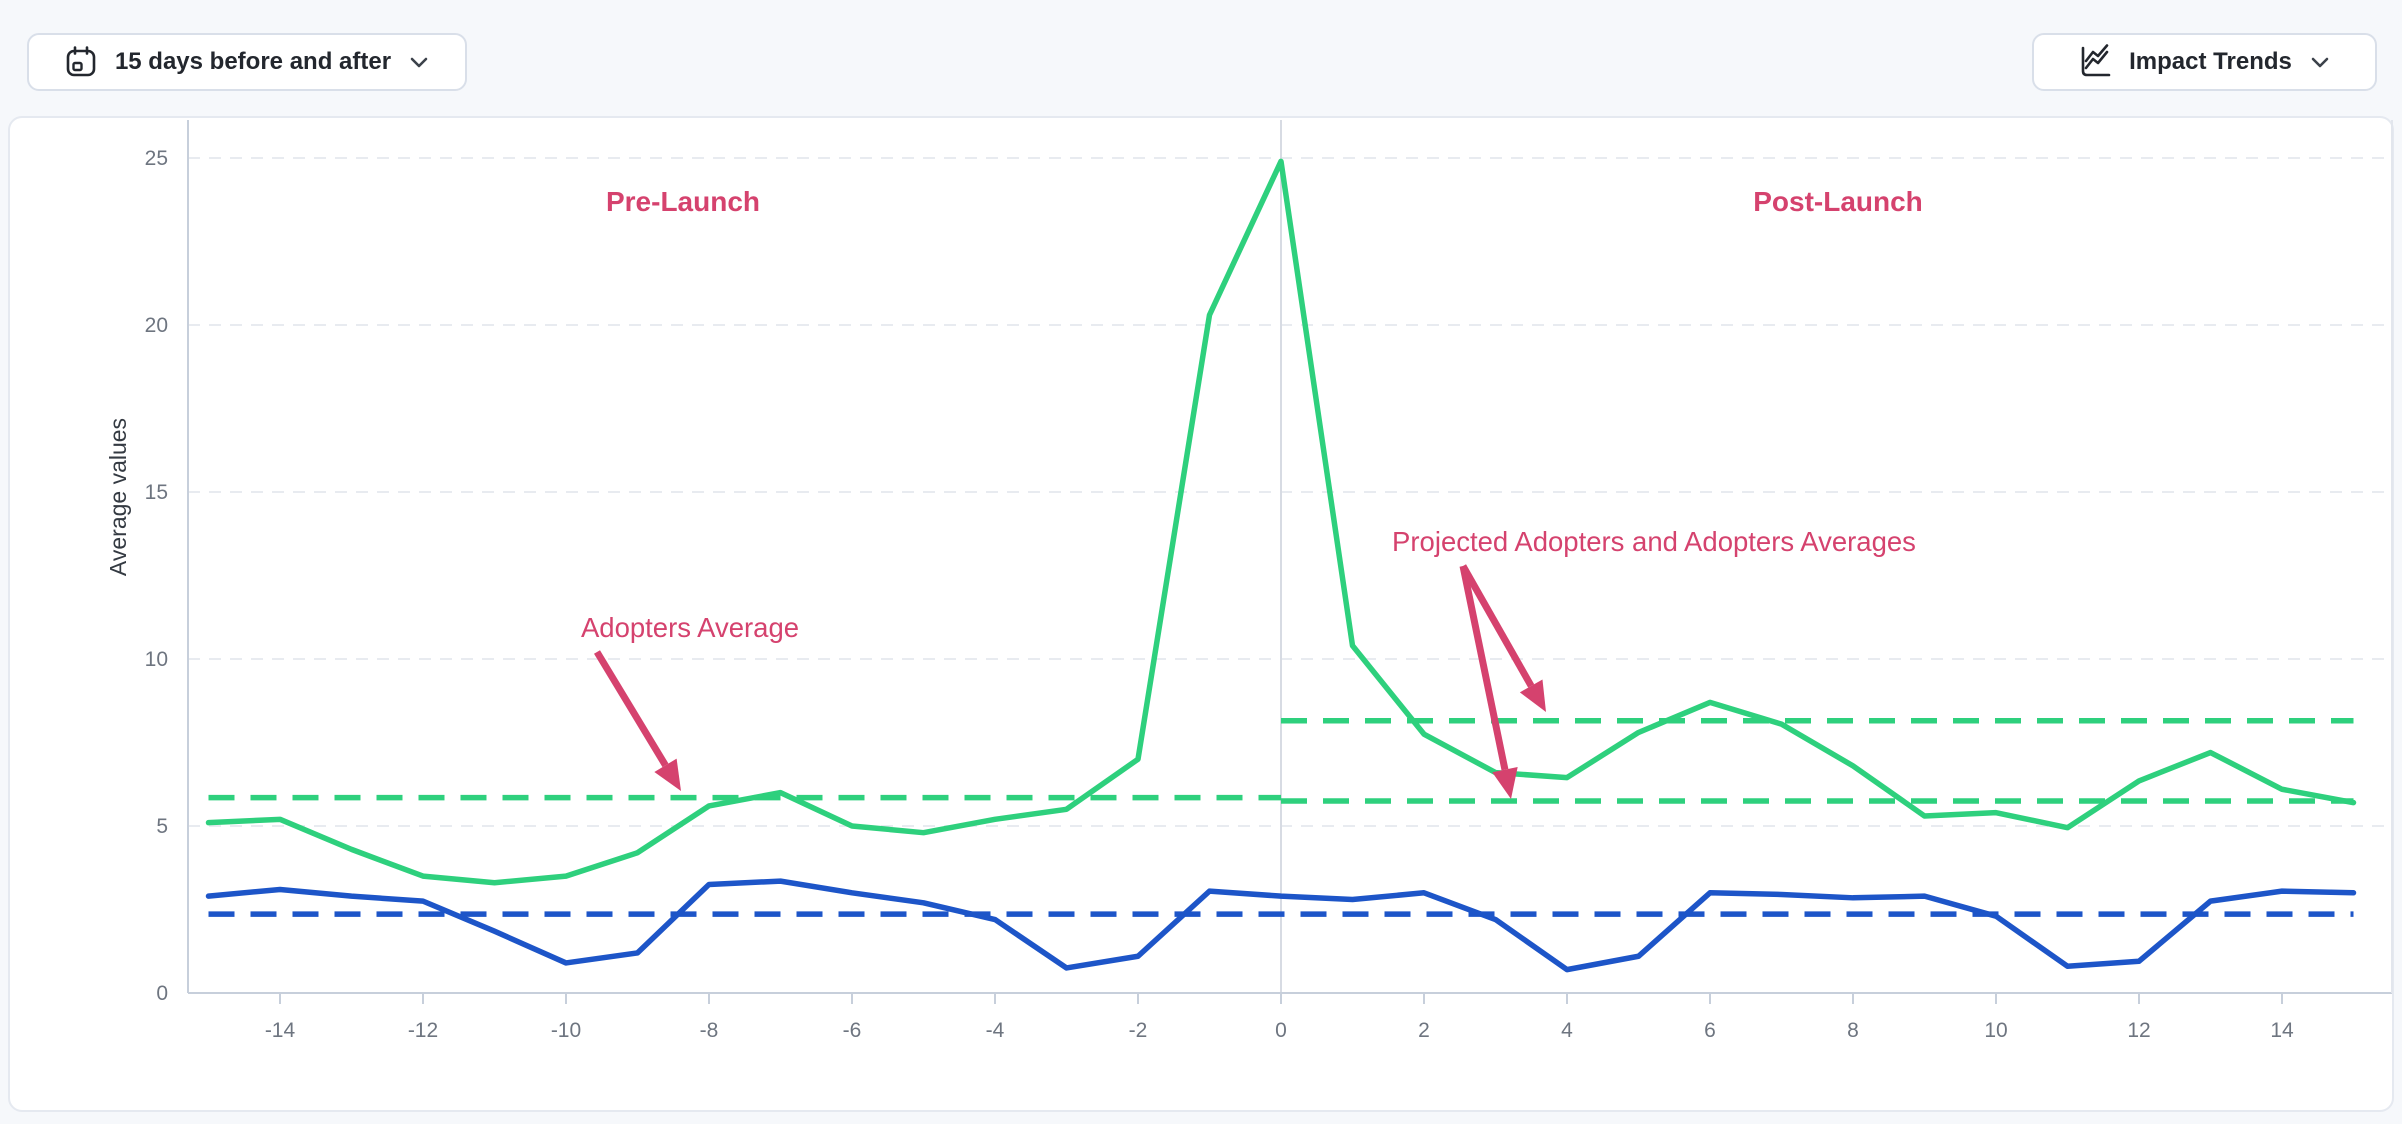  Describe the element at coordinates (156, 659) in the screenshot. I see `y-tick-label-10: 10` at that location.